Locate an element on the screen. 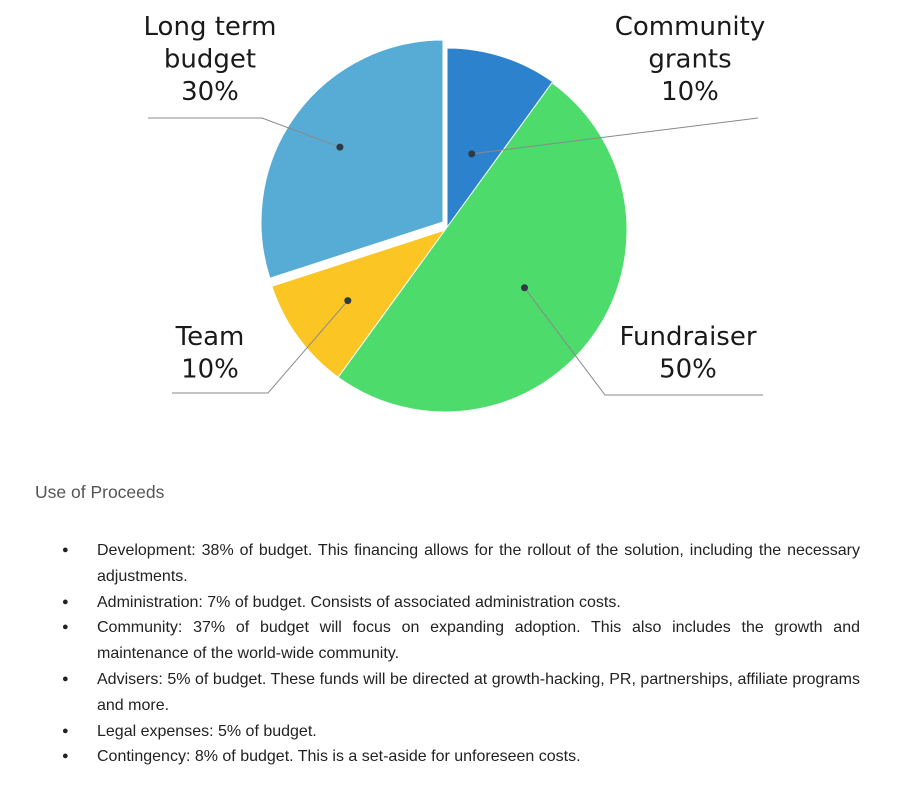  slice-label: Team 10% is located at coordinates (210, 353).